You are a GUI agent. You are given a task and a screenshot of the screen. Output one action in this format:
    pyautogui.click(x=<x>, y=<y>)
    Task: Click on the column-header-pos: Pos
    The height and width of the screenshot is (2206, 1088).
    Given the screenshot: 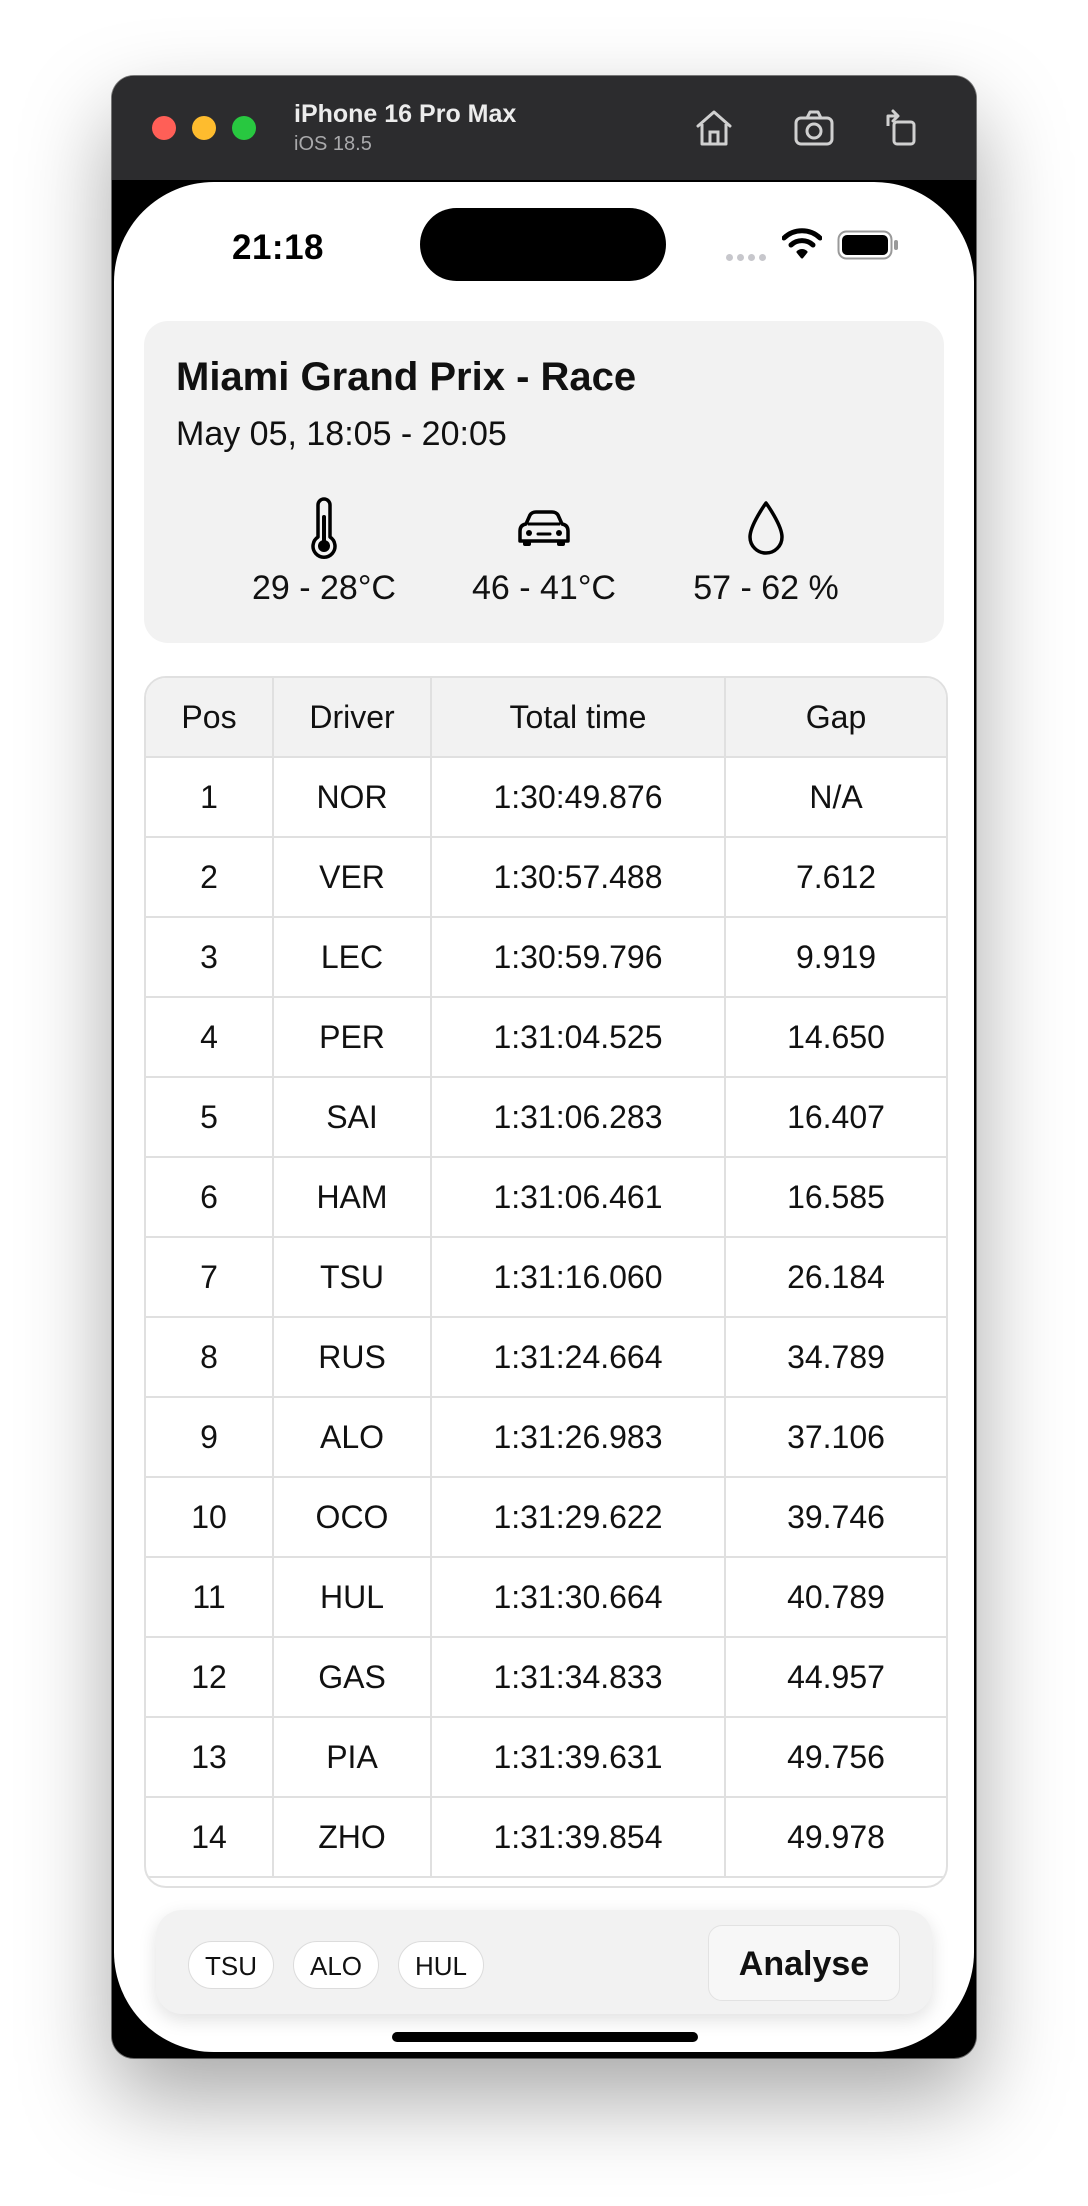 What is the action you would take?
    pyautogui.click(x=210, y=718)
    